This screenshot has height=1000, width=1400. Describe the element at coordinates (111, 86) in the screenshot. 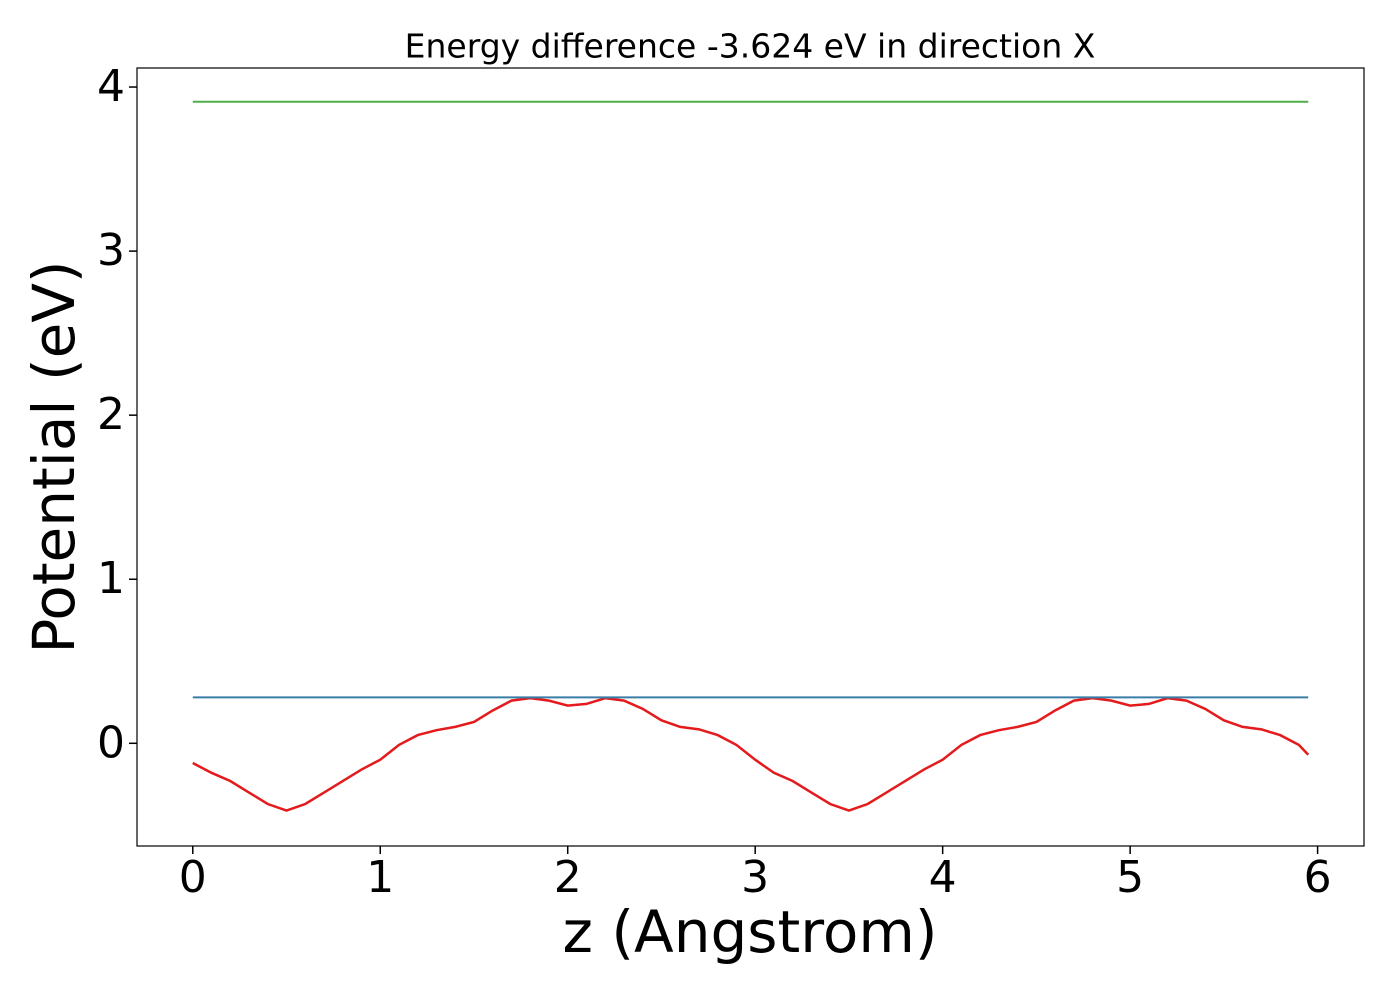

I see `y-tick-label: 4` at that location.